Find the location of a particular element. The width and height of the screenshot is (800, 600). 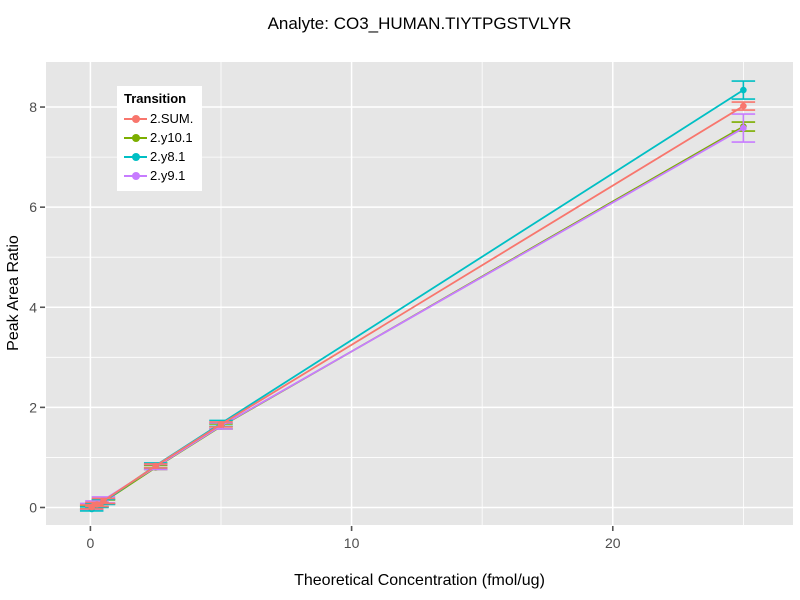

x-tick-label: 0 is located at coordinates (91, 543).